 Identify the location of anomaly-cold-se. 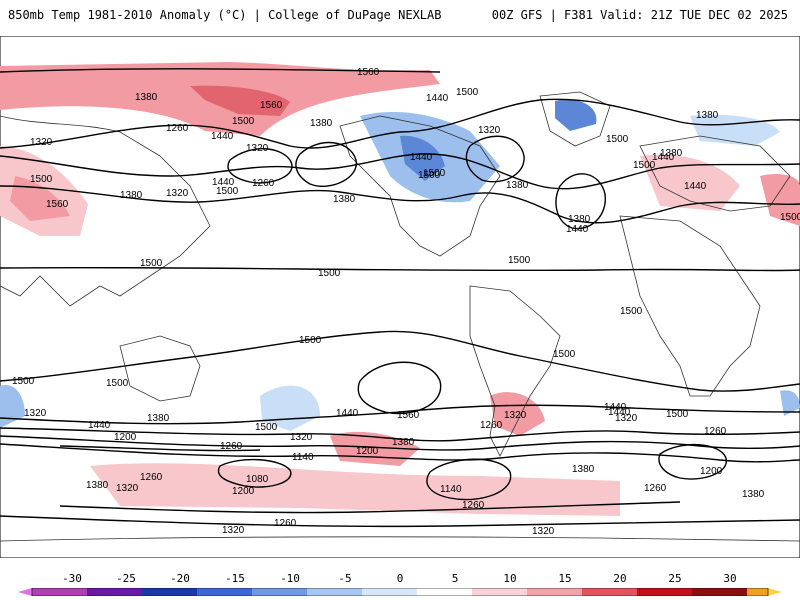
(790, 403).